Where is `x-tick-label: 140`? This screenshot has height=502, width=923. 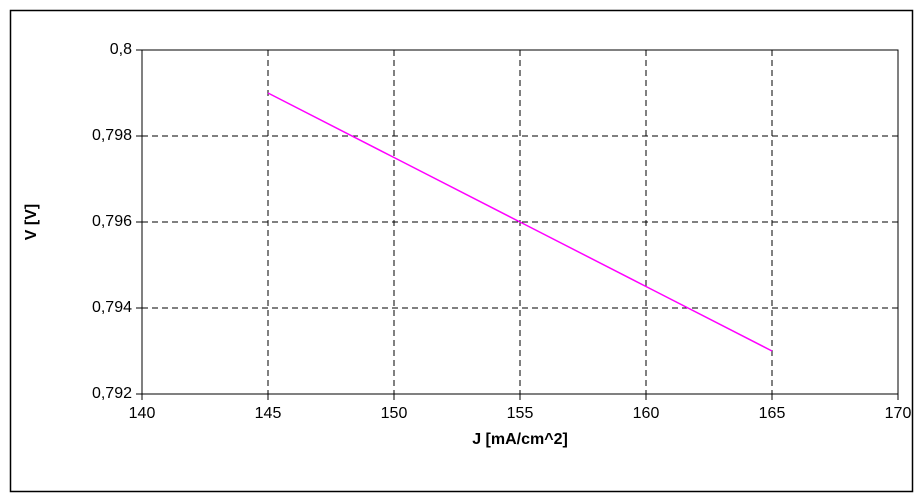
x-tick-label: 140 is located at coordinates (142, 413).